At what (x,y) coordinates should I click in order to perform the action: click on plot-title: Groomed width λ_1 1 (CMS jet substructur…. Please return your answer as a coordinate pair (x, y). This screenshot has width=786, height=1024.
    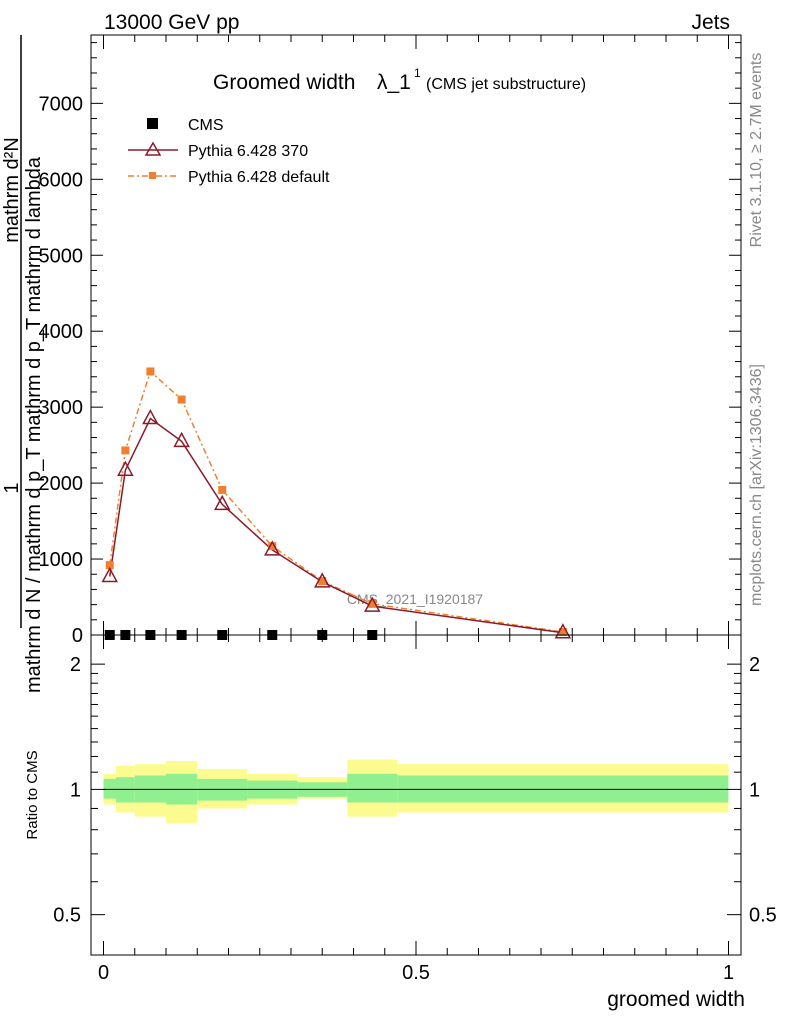
    Looking at the image, I should click on (399, 80).